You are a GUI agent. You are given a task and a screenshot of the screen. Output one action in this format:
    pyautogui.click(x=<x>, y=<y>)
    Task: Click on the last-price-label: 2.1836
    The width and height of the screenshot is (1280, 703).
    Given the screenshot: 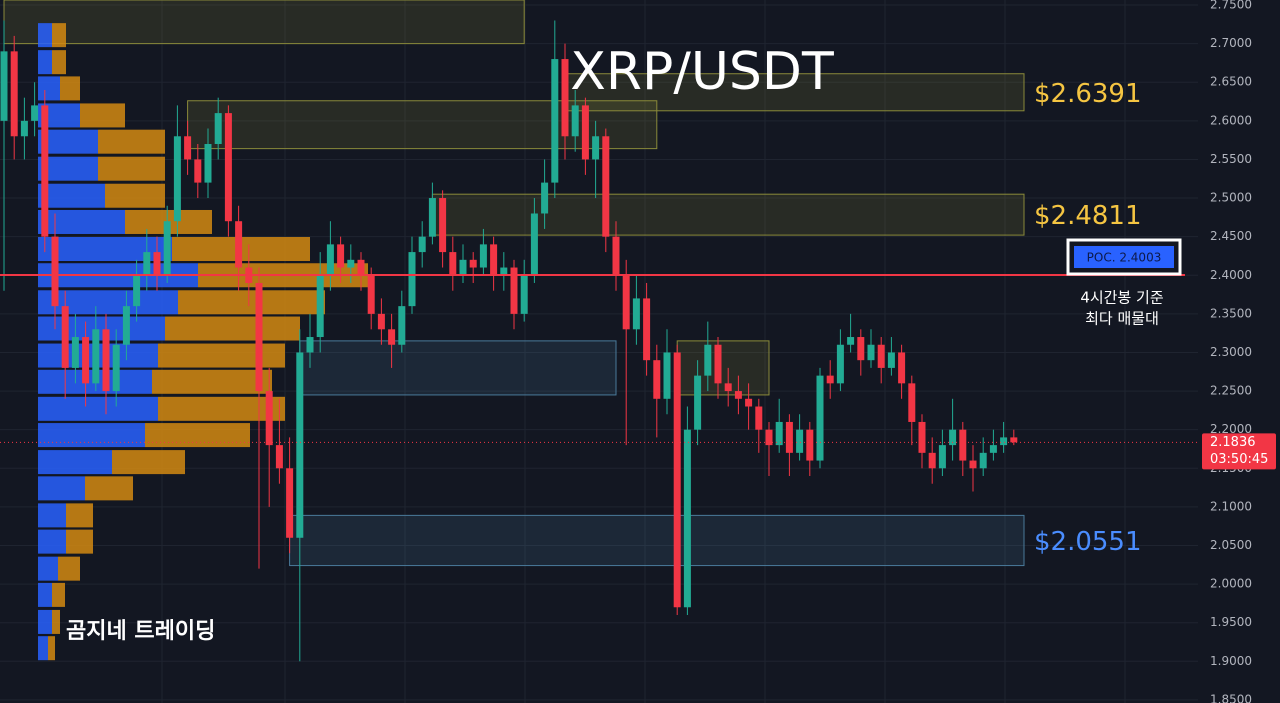 What is the action you would take?
    pyautogui.click(x=1233, y=442)
    